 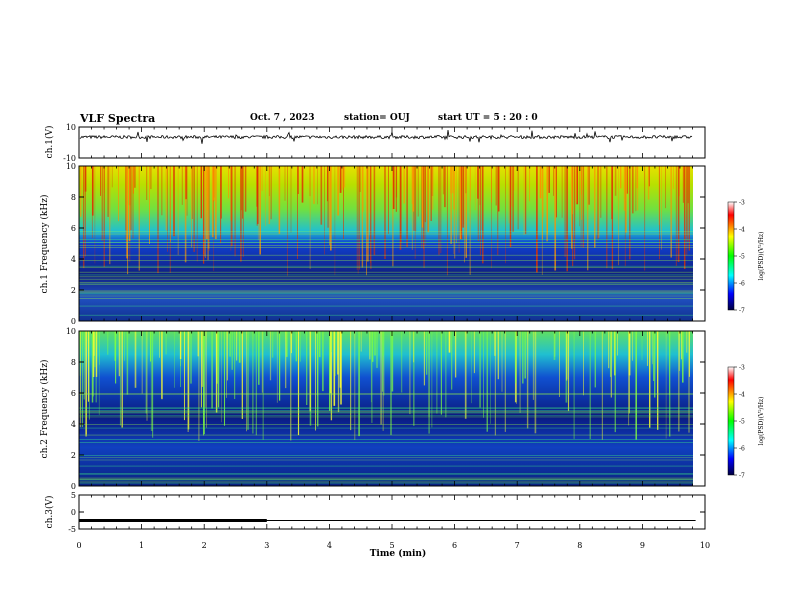 I want to click on x-tick-label: 8, so click(x=579, y=545).